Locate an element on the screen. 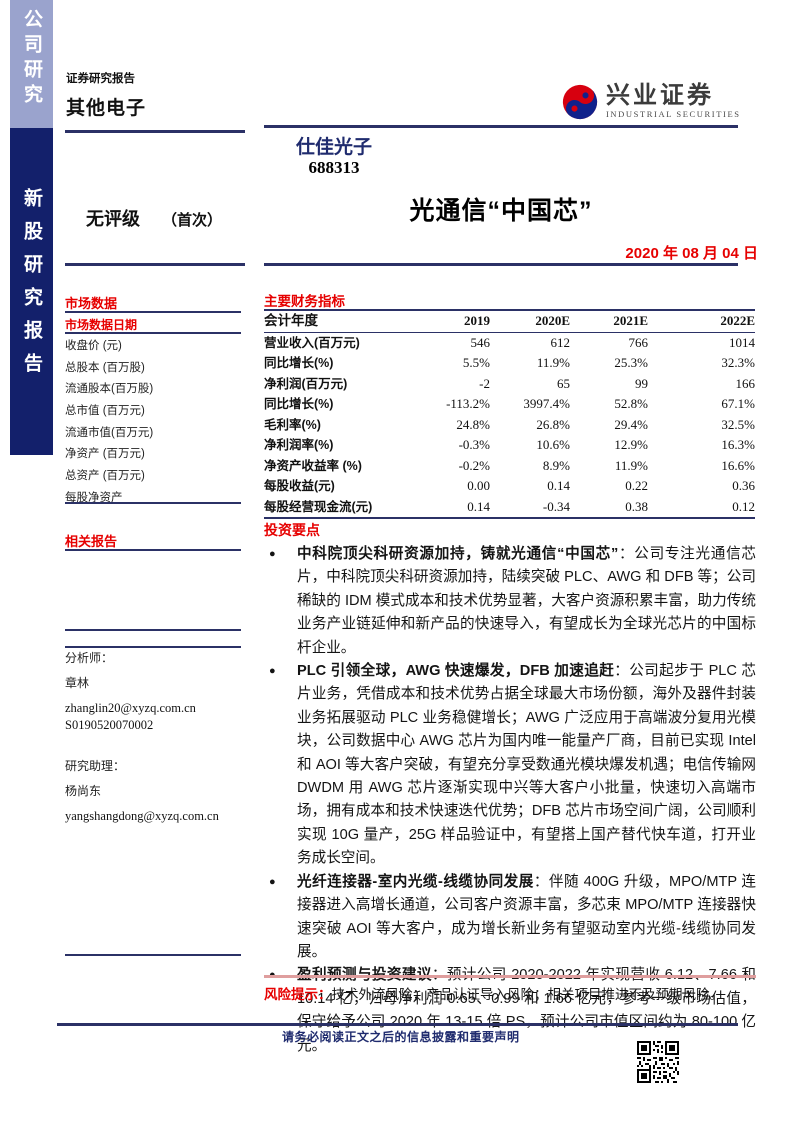 This screenshot has width=793, height=1122. assistant-name: 杨尚东 is located at coordinates (83, 791).